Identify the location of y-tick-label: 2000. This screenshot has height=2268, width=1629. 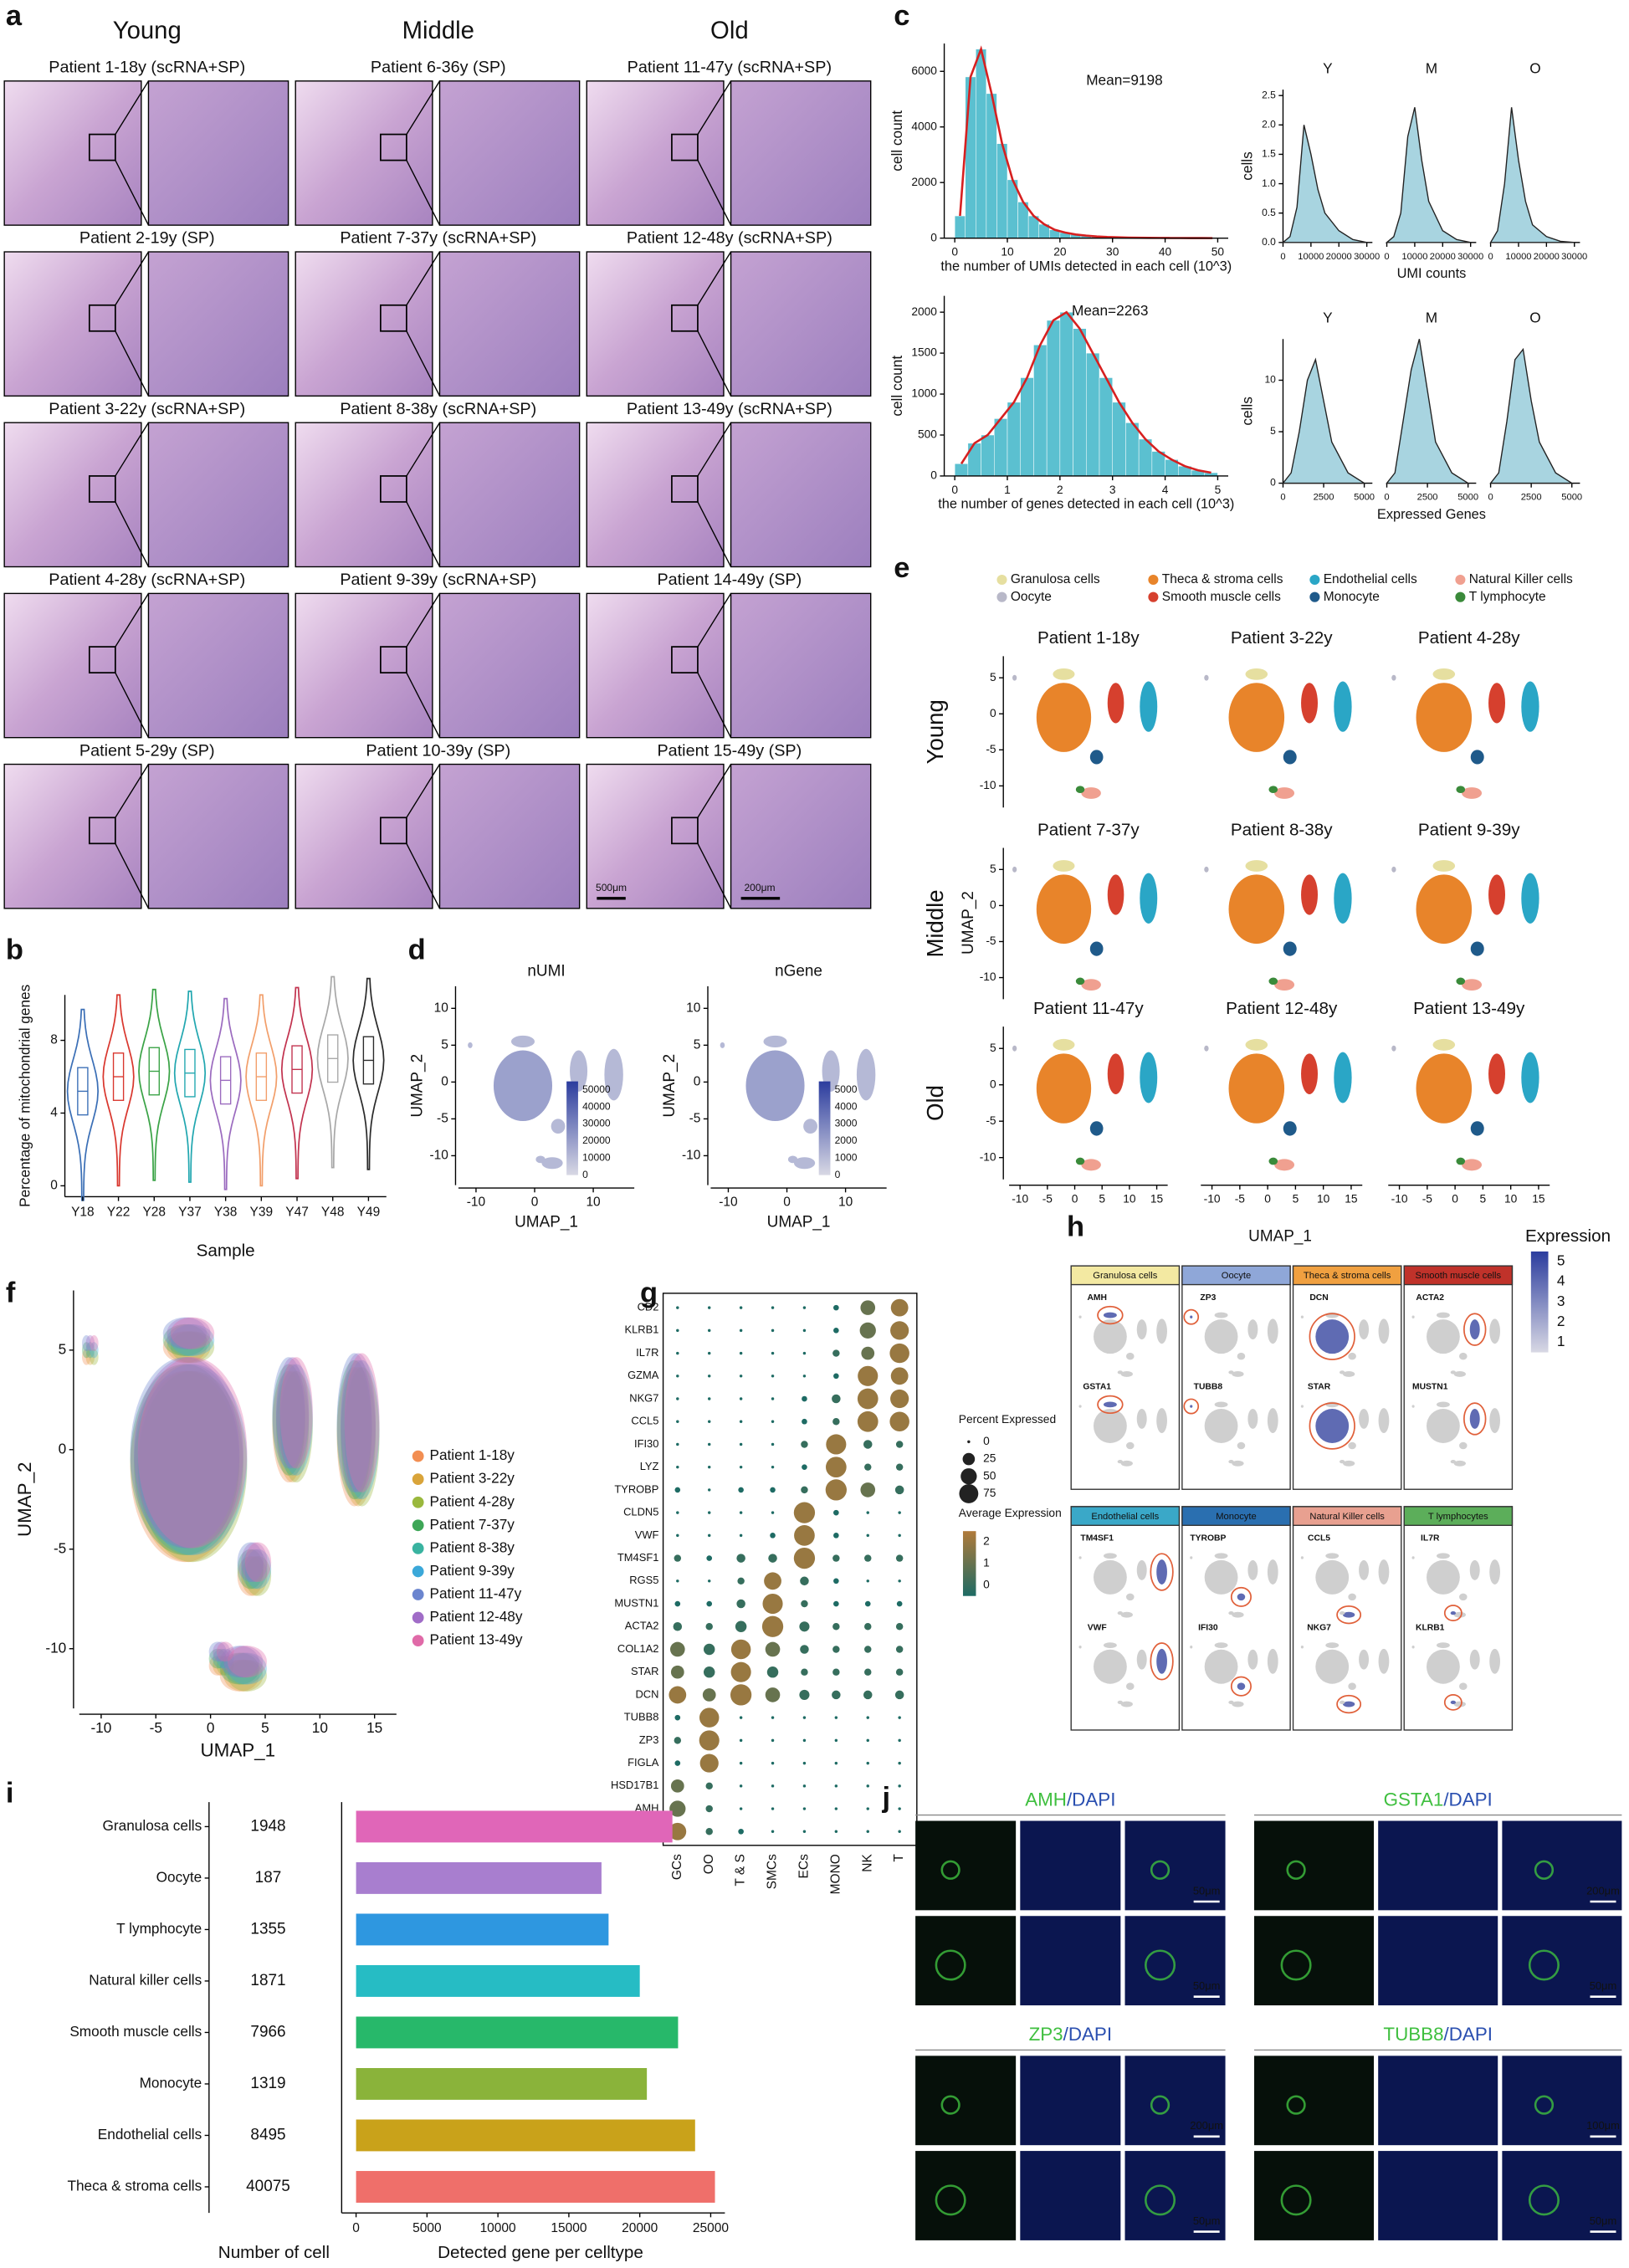
(924, 311).